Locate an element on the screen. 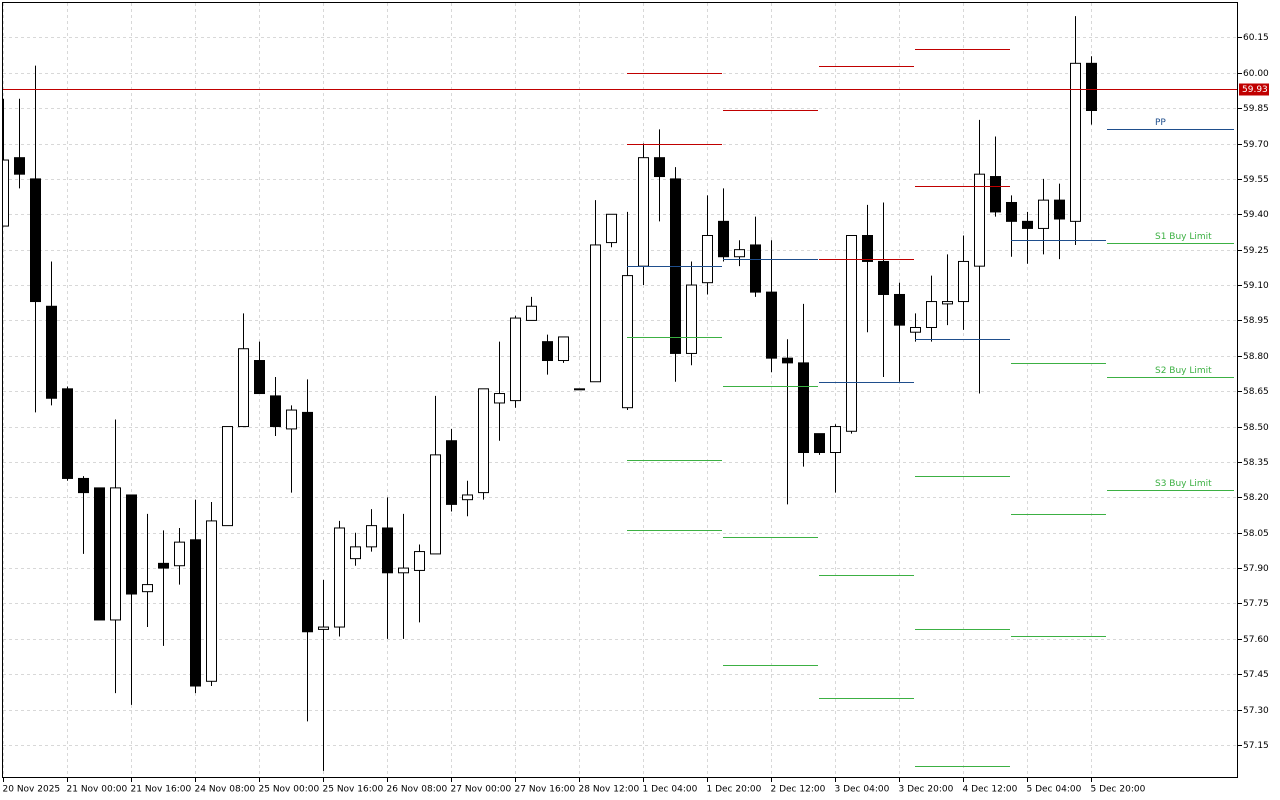 This screenshot has height=800, width=1280. x-tick-label: 21 Nov 16:00 is located at coordinates (161, 790).